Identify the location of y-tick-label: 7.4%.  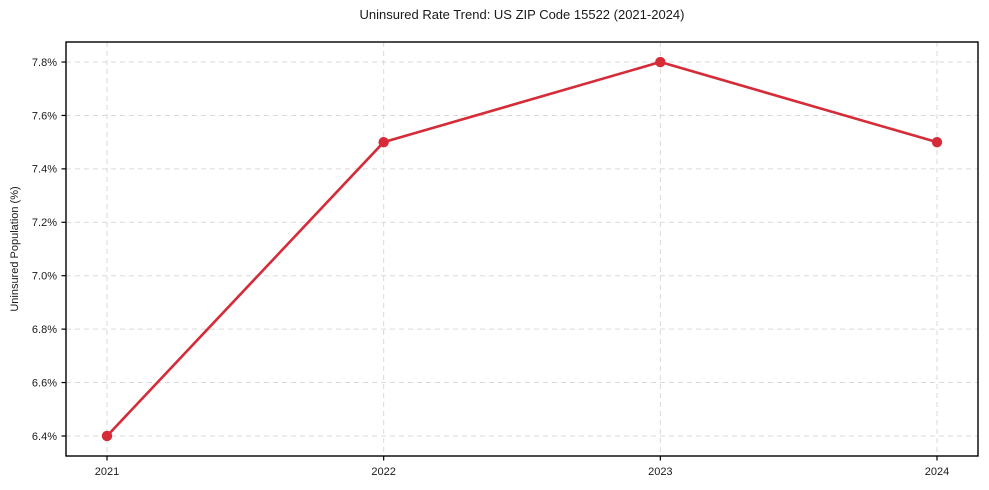
(44, 170).